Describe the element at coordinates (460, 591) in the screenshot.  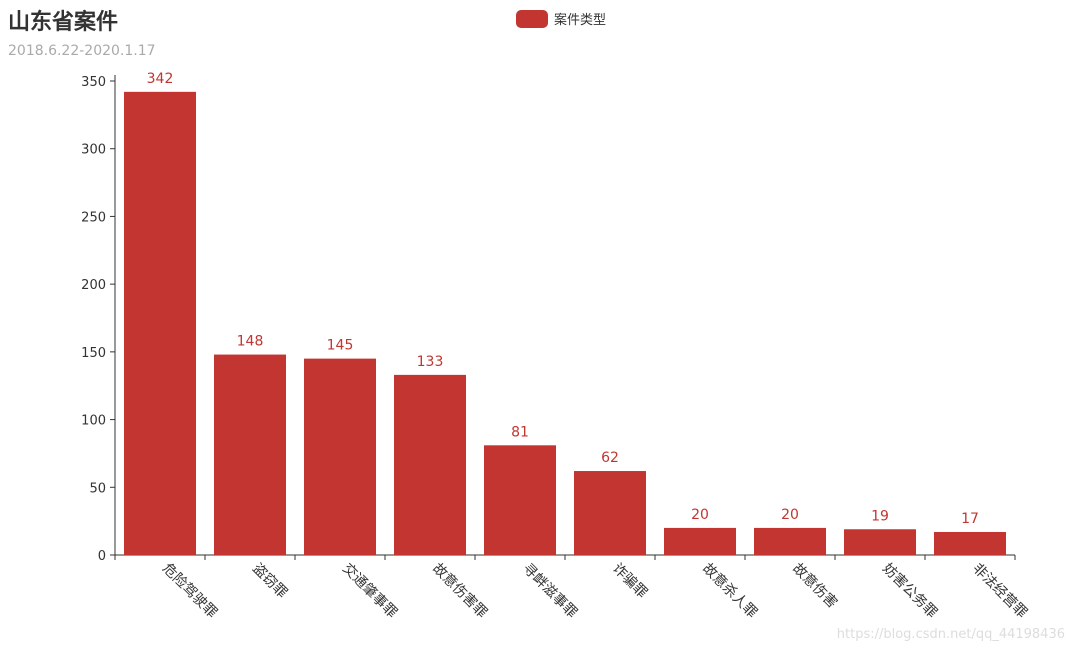
I see `x-tick-label: 故意伤害罪` at that location.